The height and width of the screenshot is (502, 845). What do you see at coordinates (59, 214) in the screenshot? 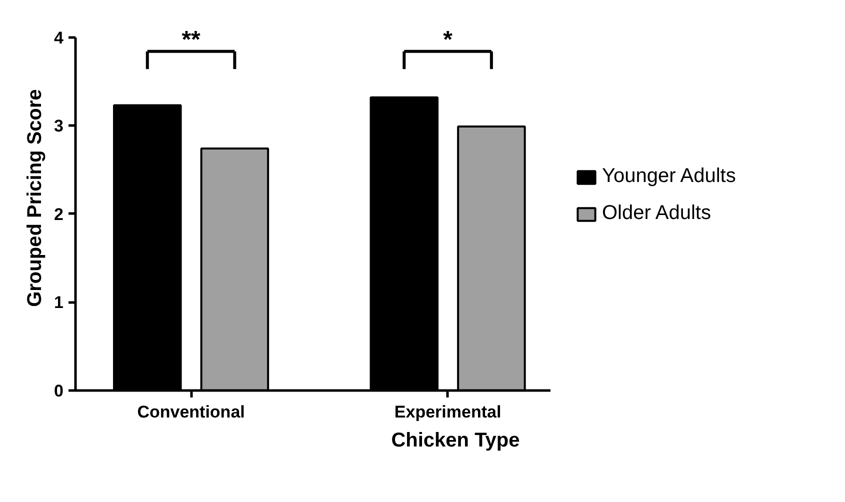
I see `y-tick-label: 2` at bounding box center [59, 214].